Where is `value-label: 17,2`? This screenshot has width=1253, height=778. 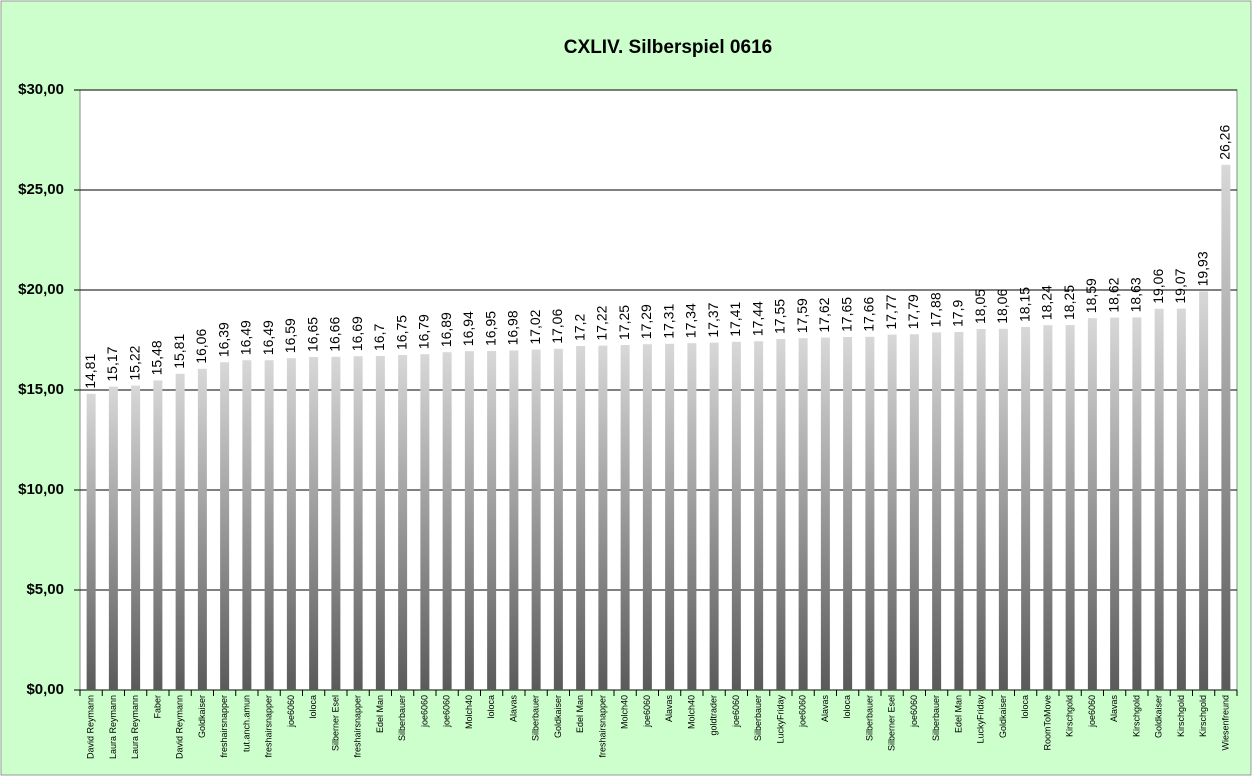
value-label: 17,2 is located at coordinates (579, 327).